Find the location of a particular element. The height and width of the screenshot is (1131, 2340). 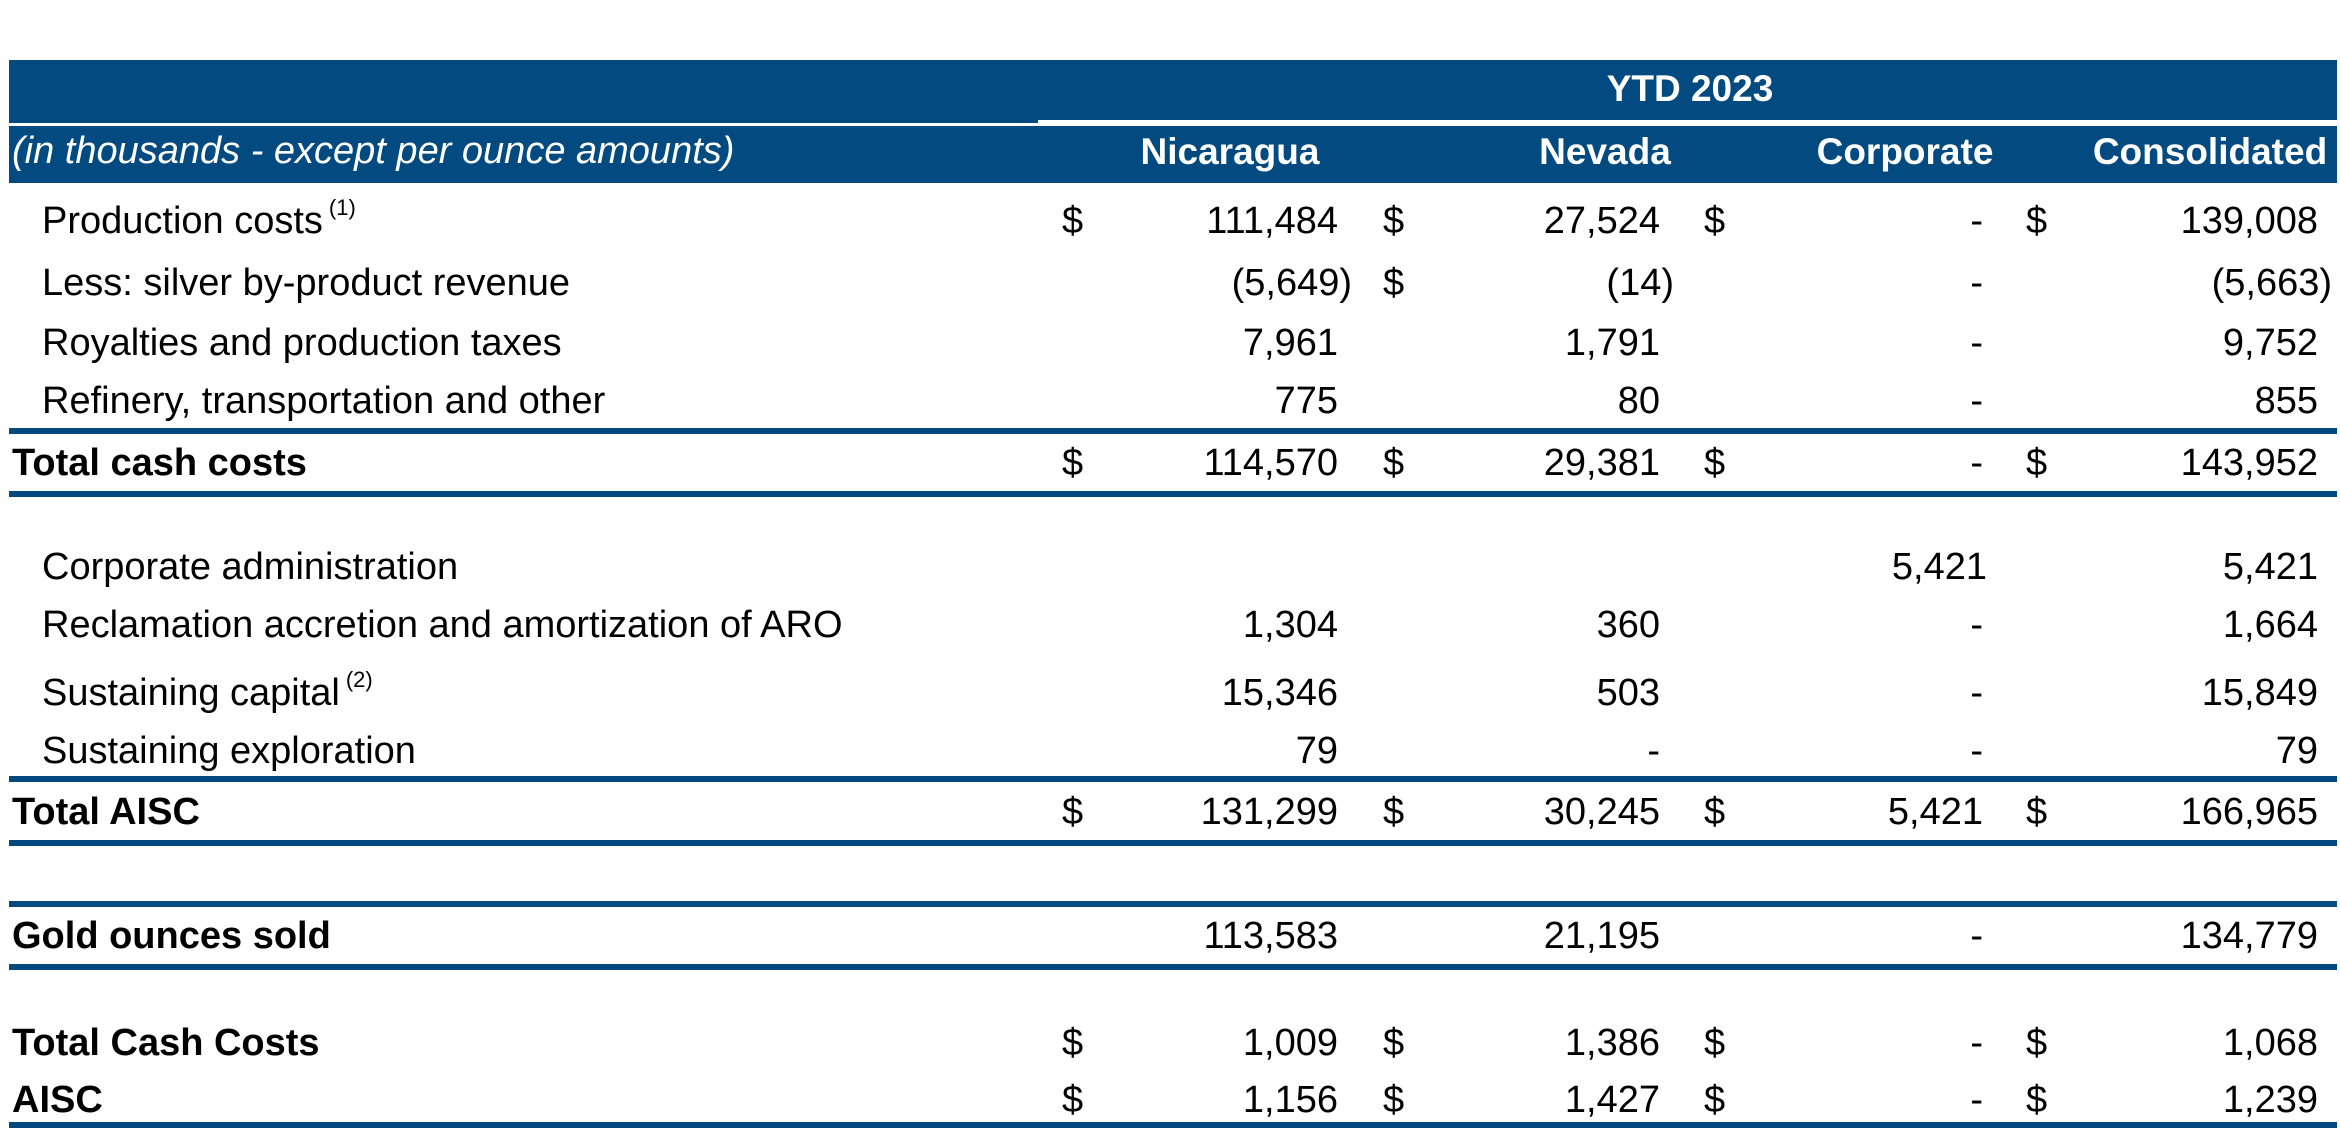

column-header-consolidated: Consolidated is located at coordinates (2210, 151).